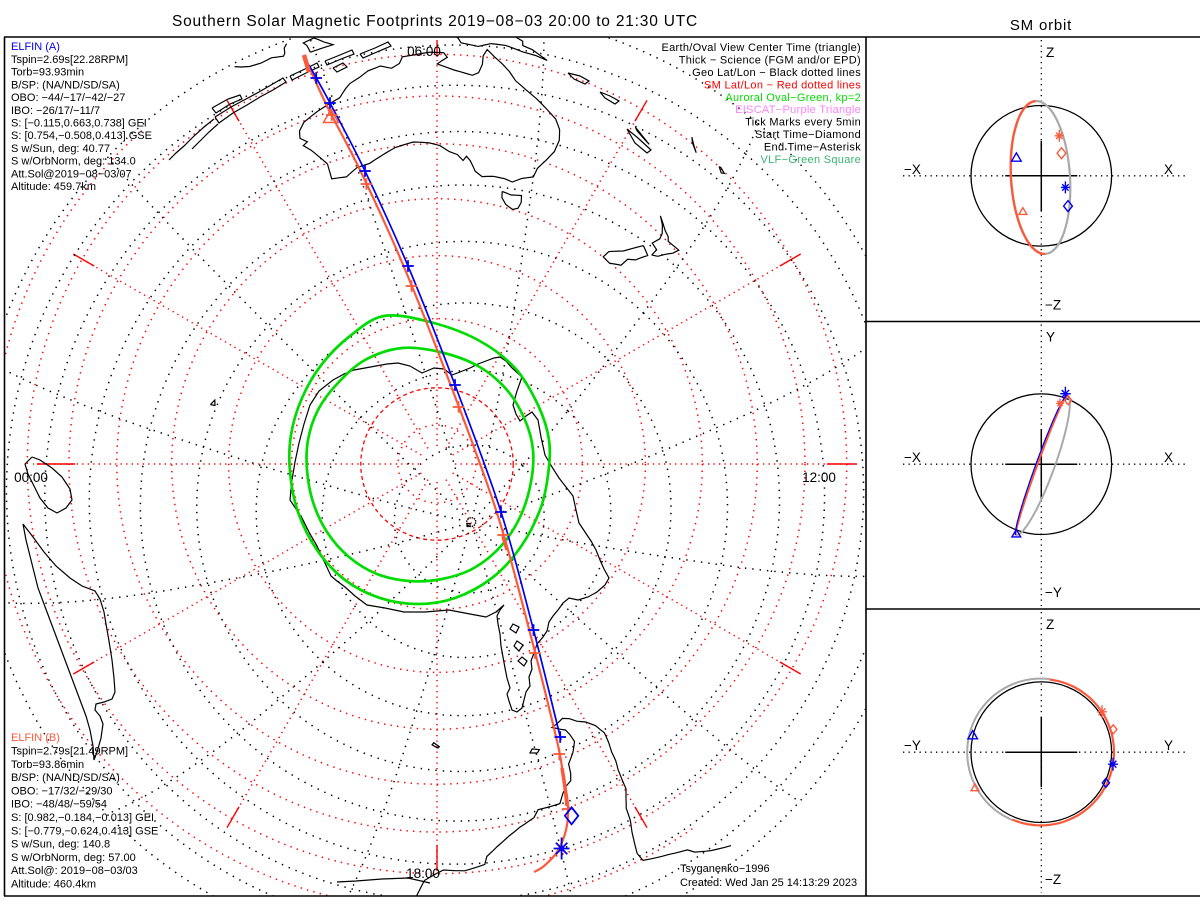  Describe the element at coordinates (55, 111) in the screenshot. I see `svg-text: IBO: −26/17/−11/7` at that location.